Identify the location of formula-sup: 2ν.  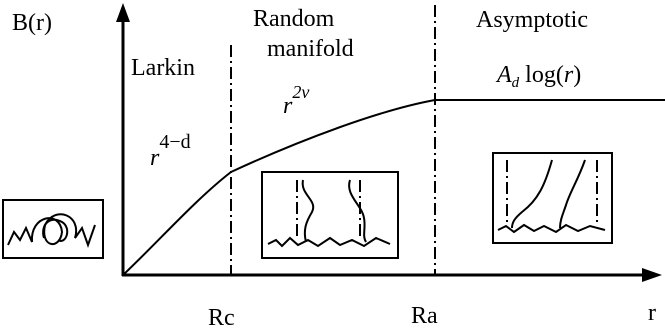
(300, 92).